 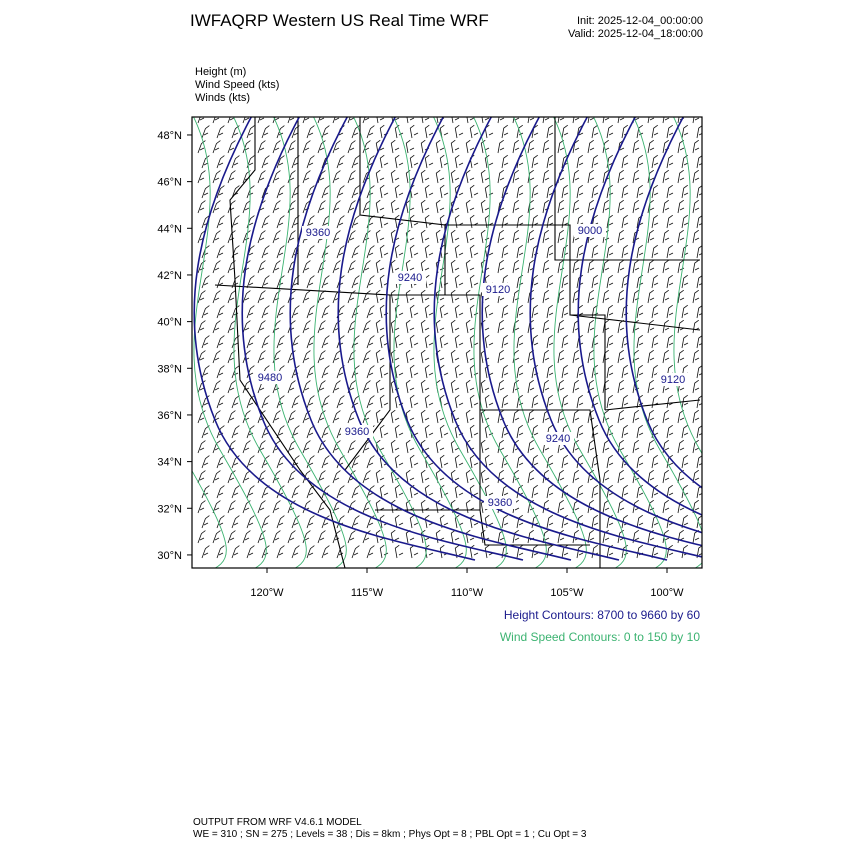 What do you see at coordinates (498, 290) in the screenshot?
I see `contour-label: 9120` at bounding box center [498, 290].